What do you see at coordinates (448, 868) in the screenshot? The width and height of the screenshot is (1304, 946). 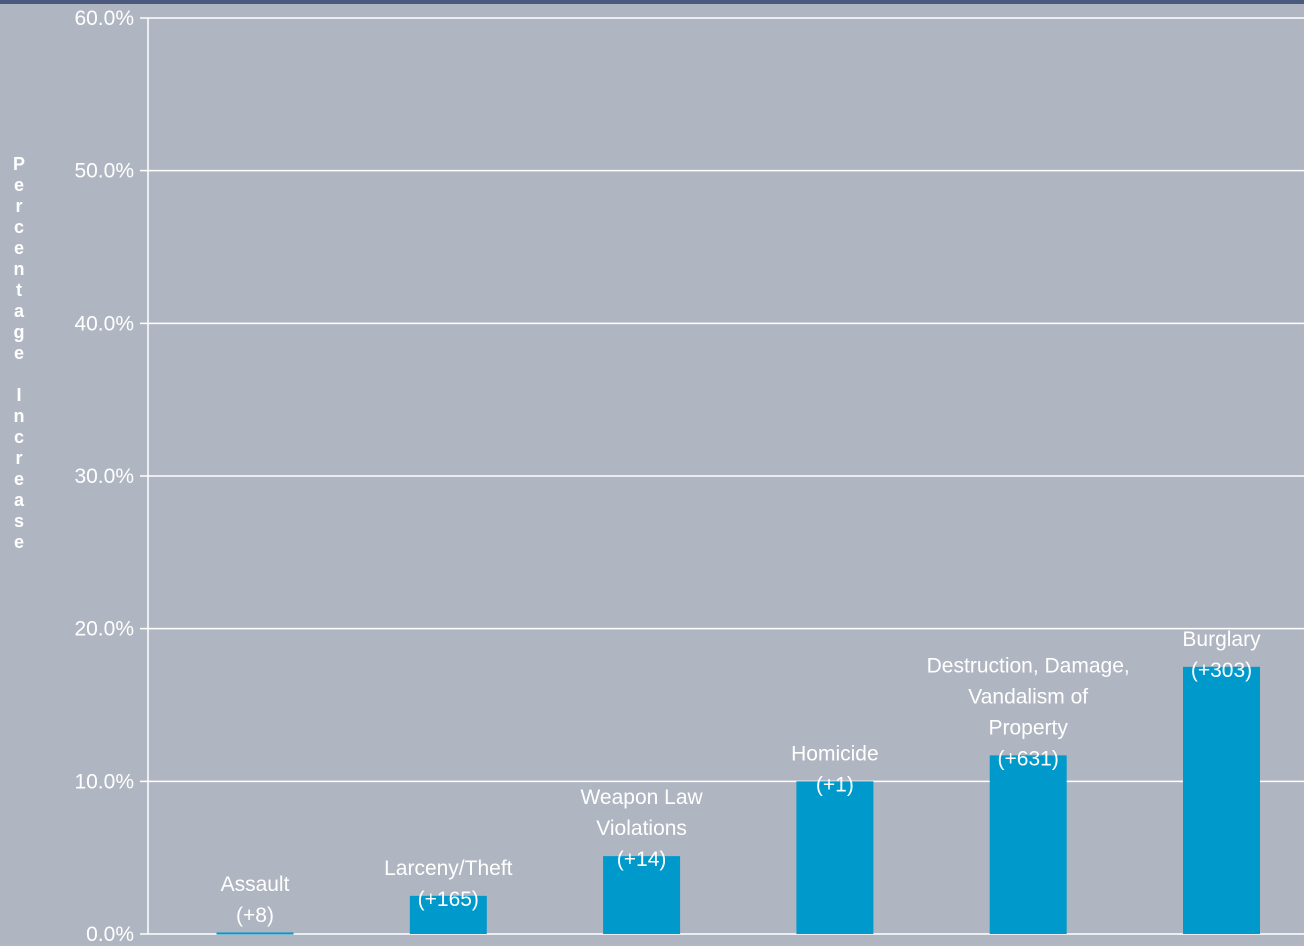 I see `data-label: Larceny/Theft` at bounding box center [448, 868].